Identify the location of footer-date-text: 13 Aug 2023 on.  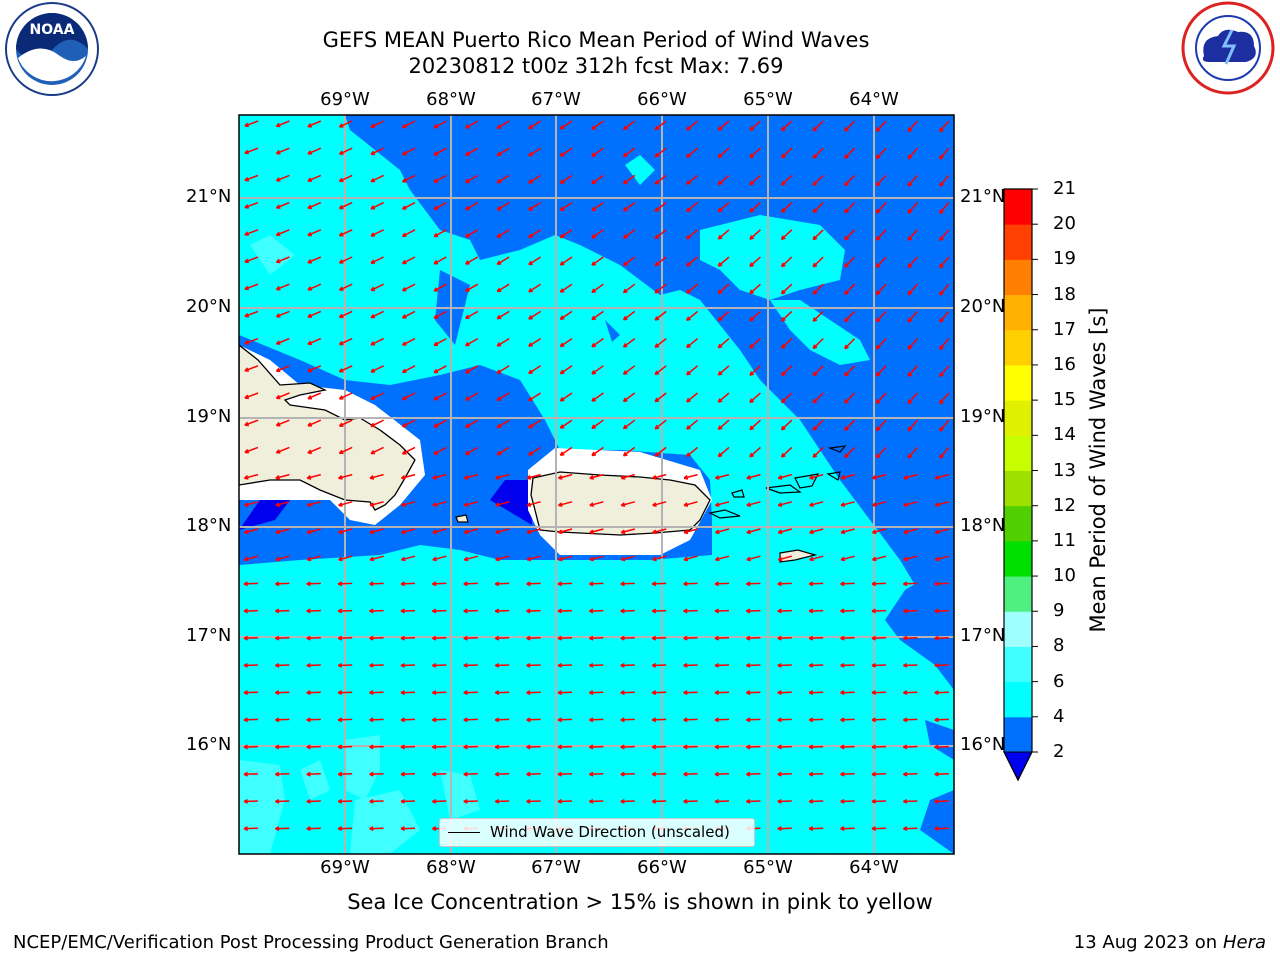
(1145, 942).